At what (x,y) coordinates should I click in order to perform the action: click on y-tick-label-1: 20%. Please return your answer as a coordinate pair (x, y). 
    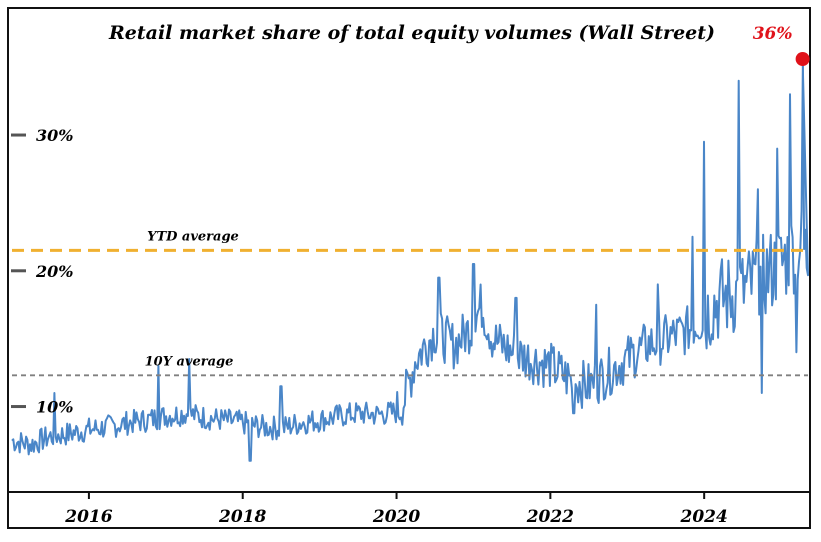
    Looking at the image, I should click on (54, 271).